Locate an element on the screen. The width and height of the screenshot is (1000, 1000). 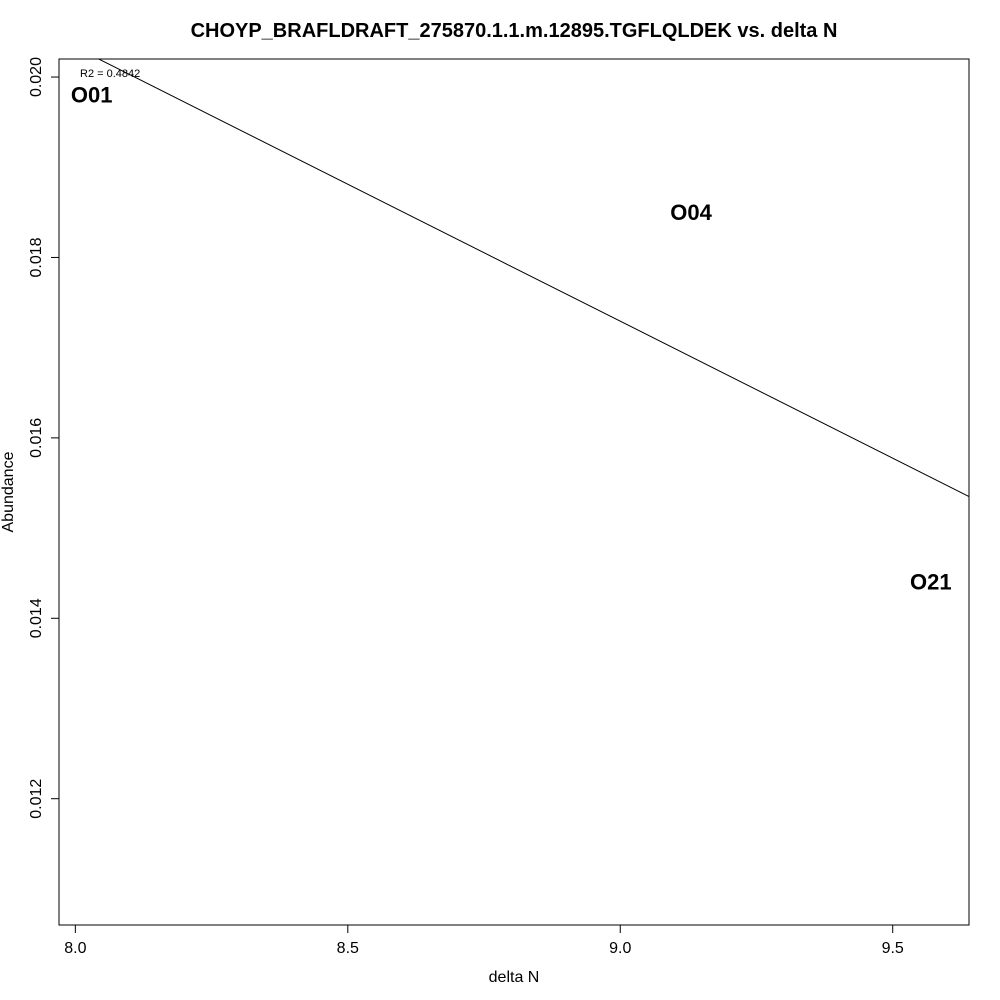
y-tick-label: 0.016 is located at coordinates (36, 438).